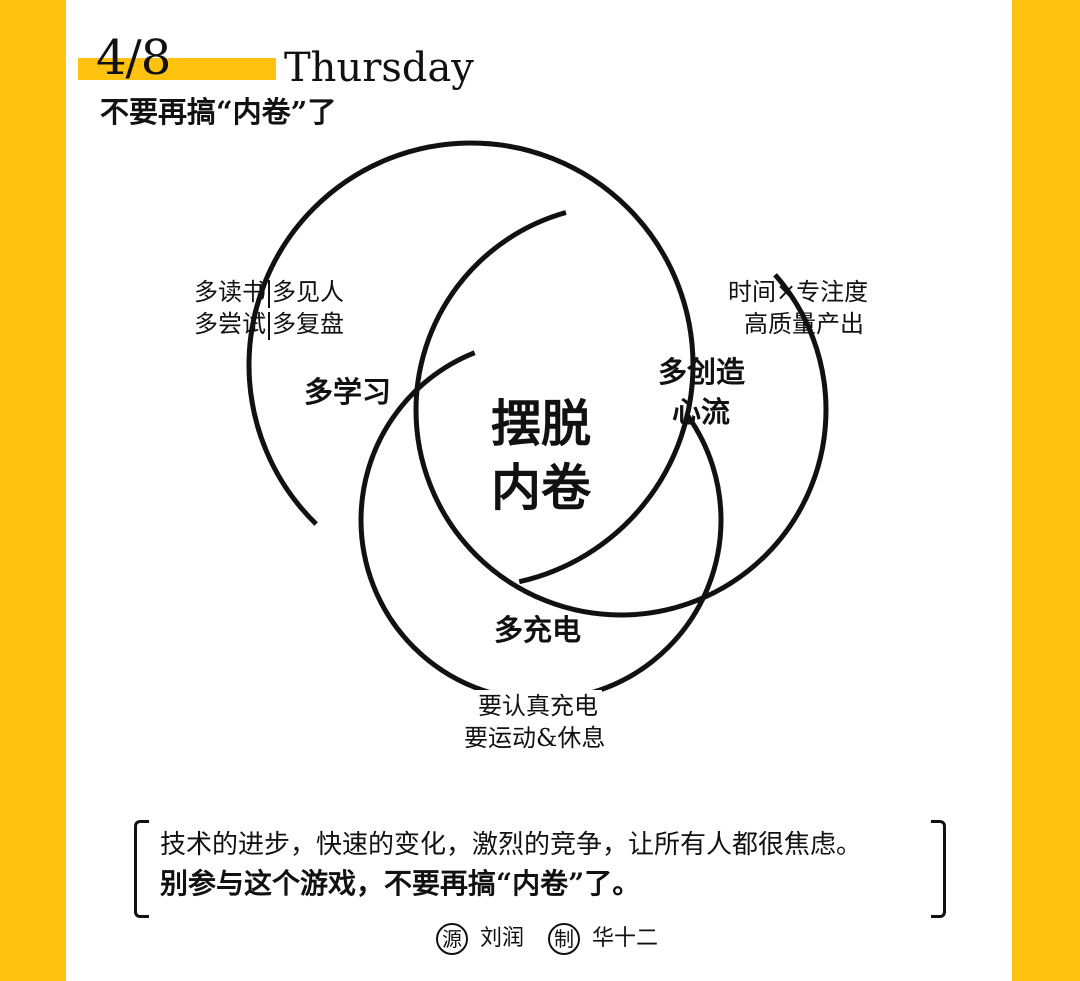 This screenshot has width=1080, height=981. Describe the element at coordinates (133, 58) in the screenshot. I see `date-label: 4/8` at that location.